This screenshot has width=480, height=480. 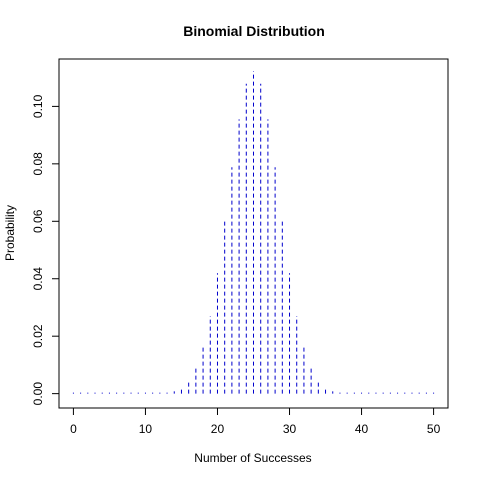 I want to click on x-axis-label: Number of Successes, so click(x=252, y=458).